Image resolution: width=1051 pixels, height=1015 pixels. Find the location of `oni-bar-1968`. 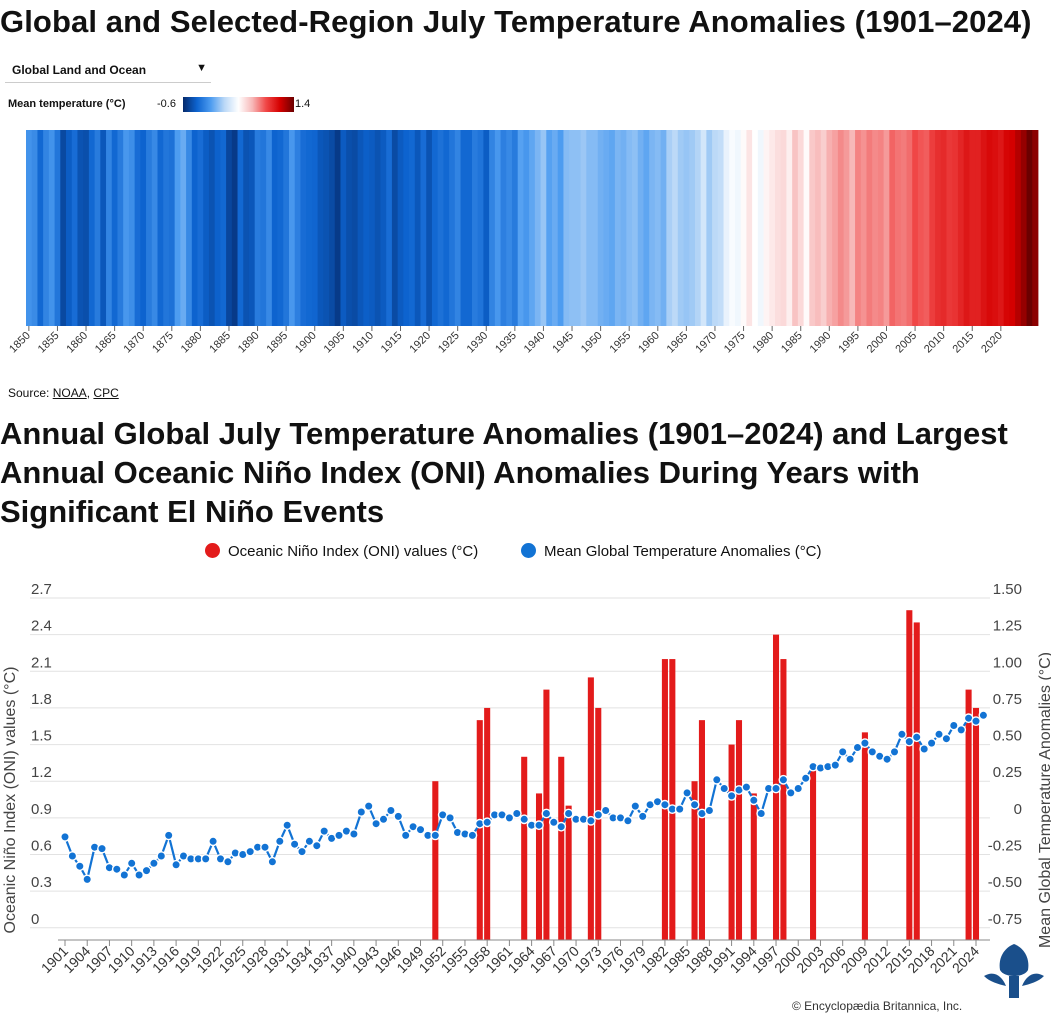

oni-bar-1968 is located at coordinates (561, 848).